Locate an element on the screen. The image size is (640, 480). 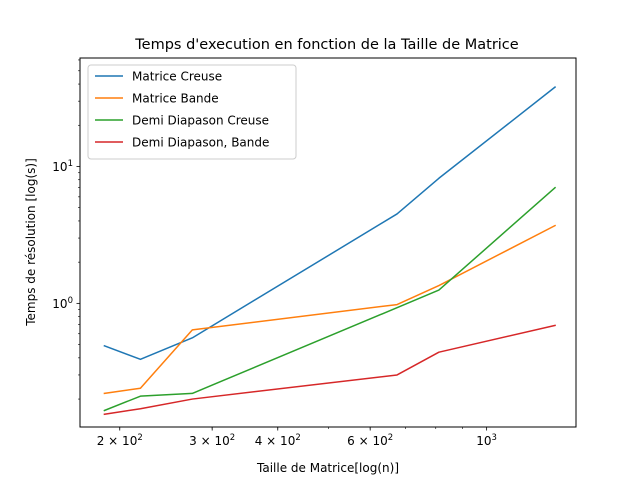
x-tick-label: 3 × 102 is located at coordinates (212, 440).